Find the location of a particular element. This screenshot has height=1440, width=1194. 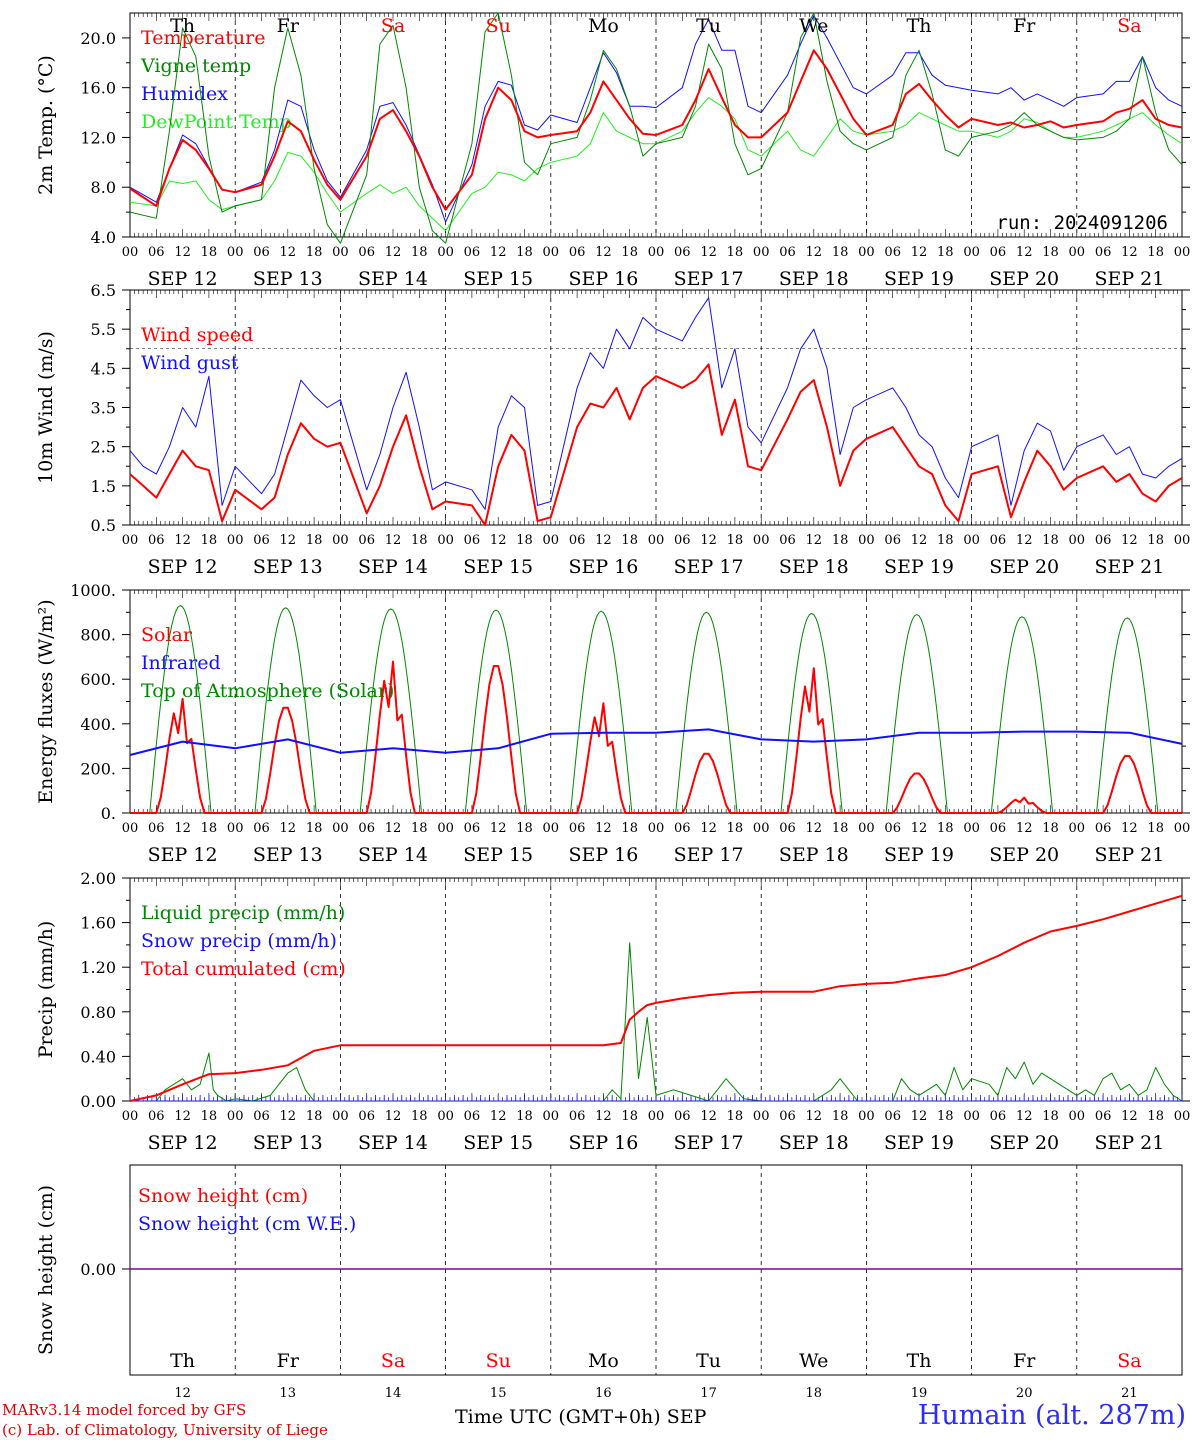

day-number: 13 is located at coordinates (288, 1393).